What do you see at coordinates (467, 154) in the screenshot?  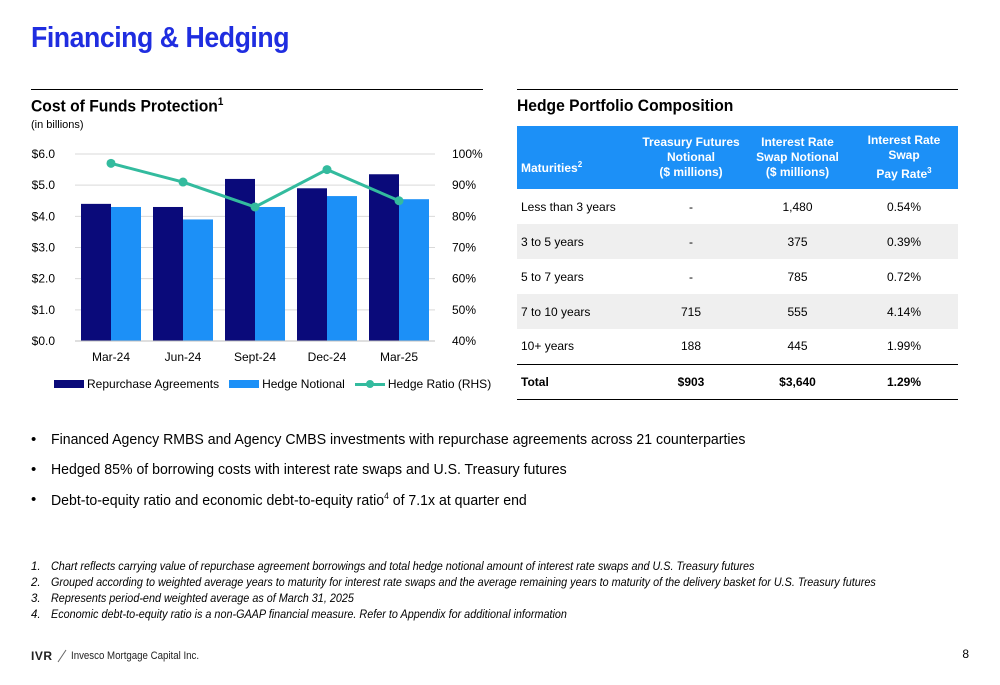 I see `y-right-tick-label: 100%` at bounding box center [467, 154].